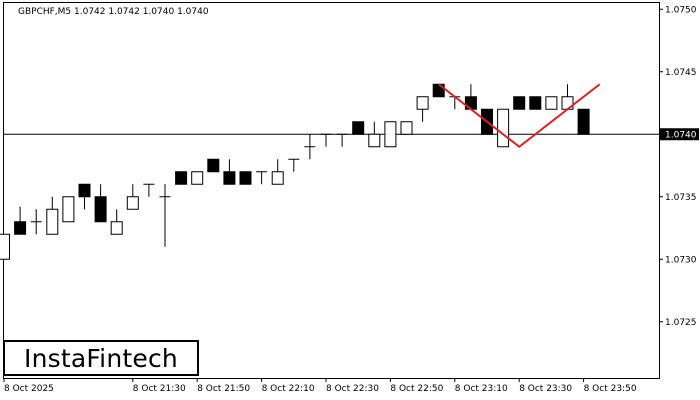 This screenshot has height=400, width=700. I want to click on time-tick-label: 8 Oct 21:50, so click(223, 389).